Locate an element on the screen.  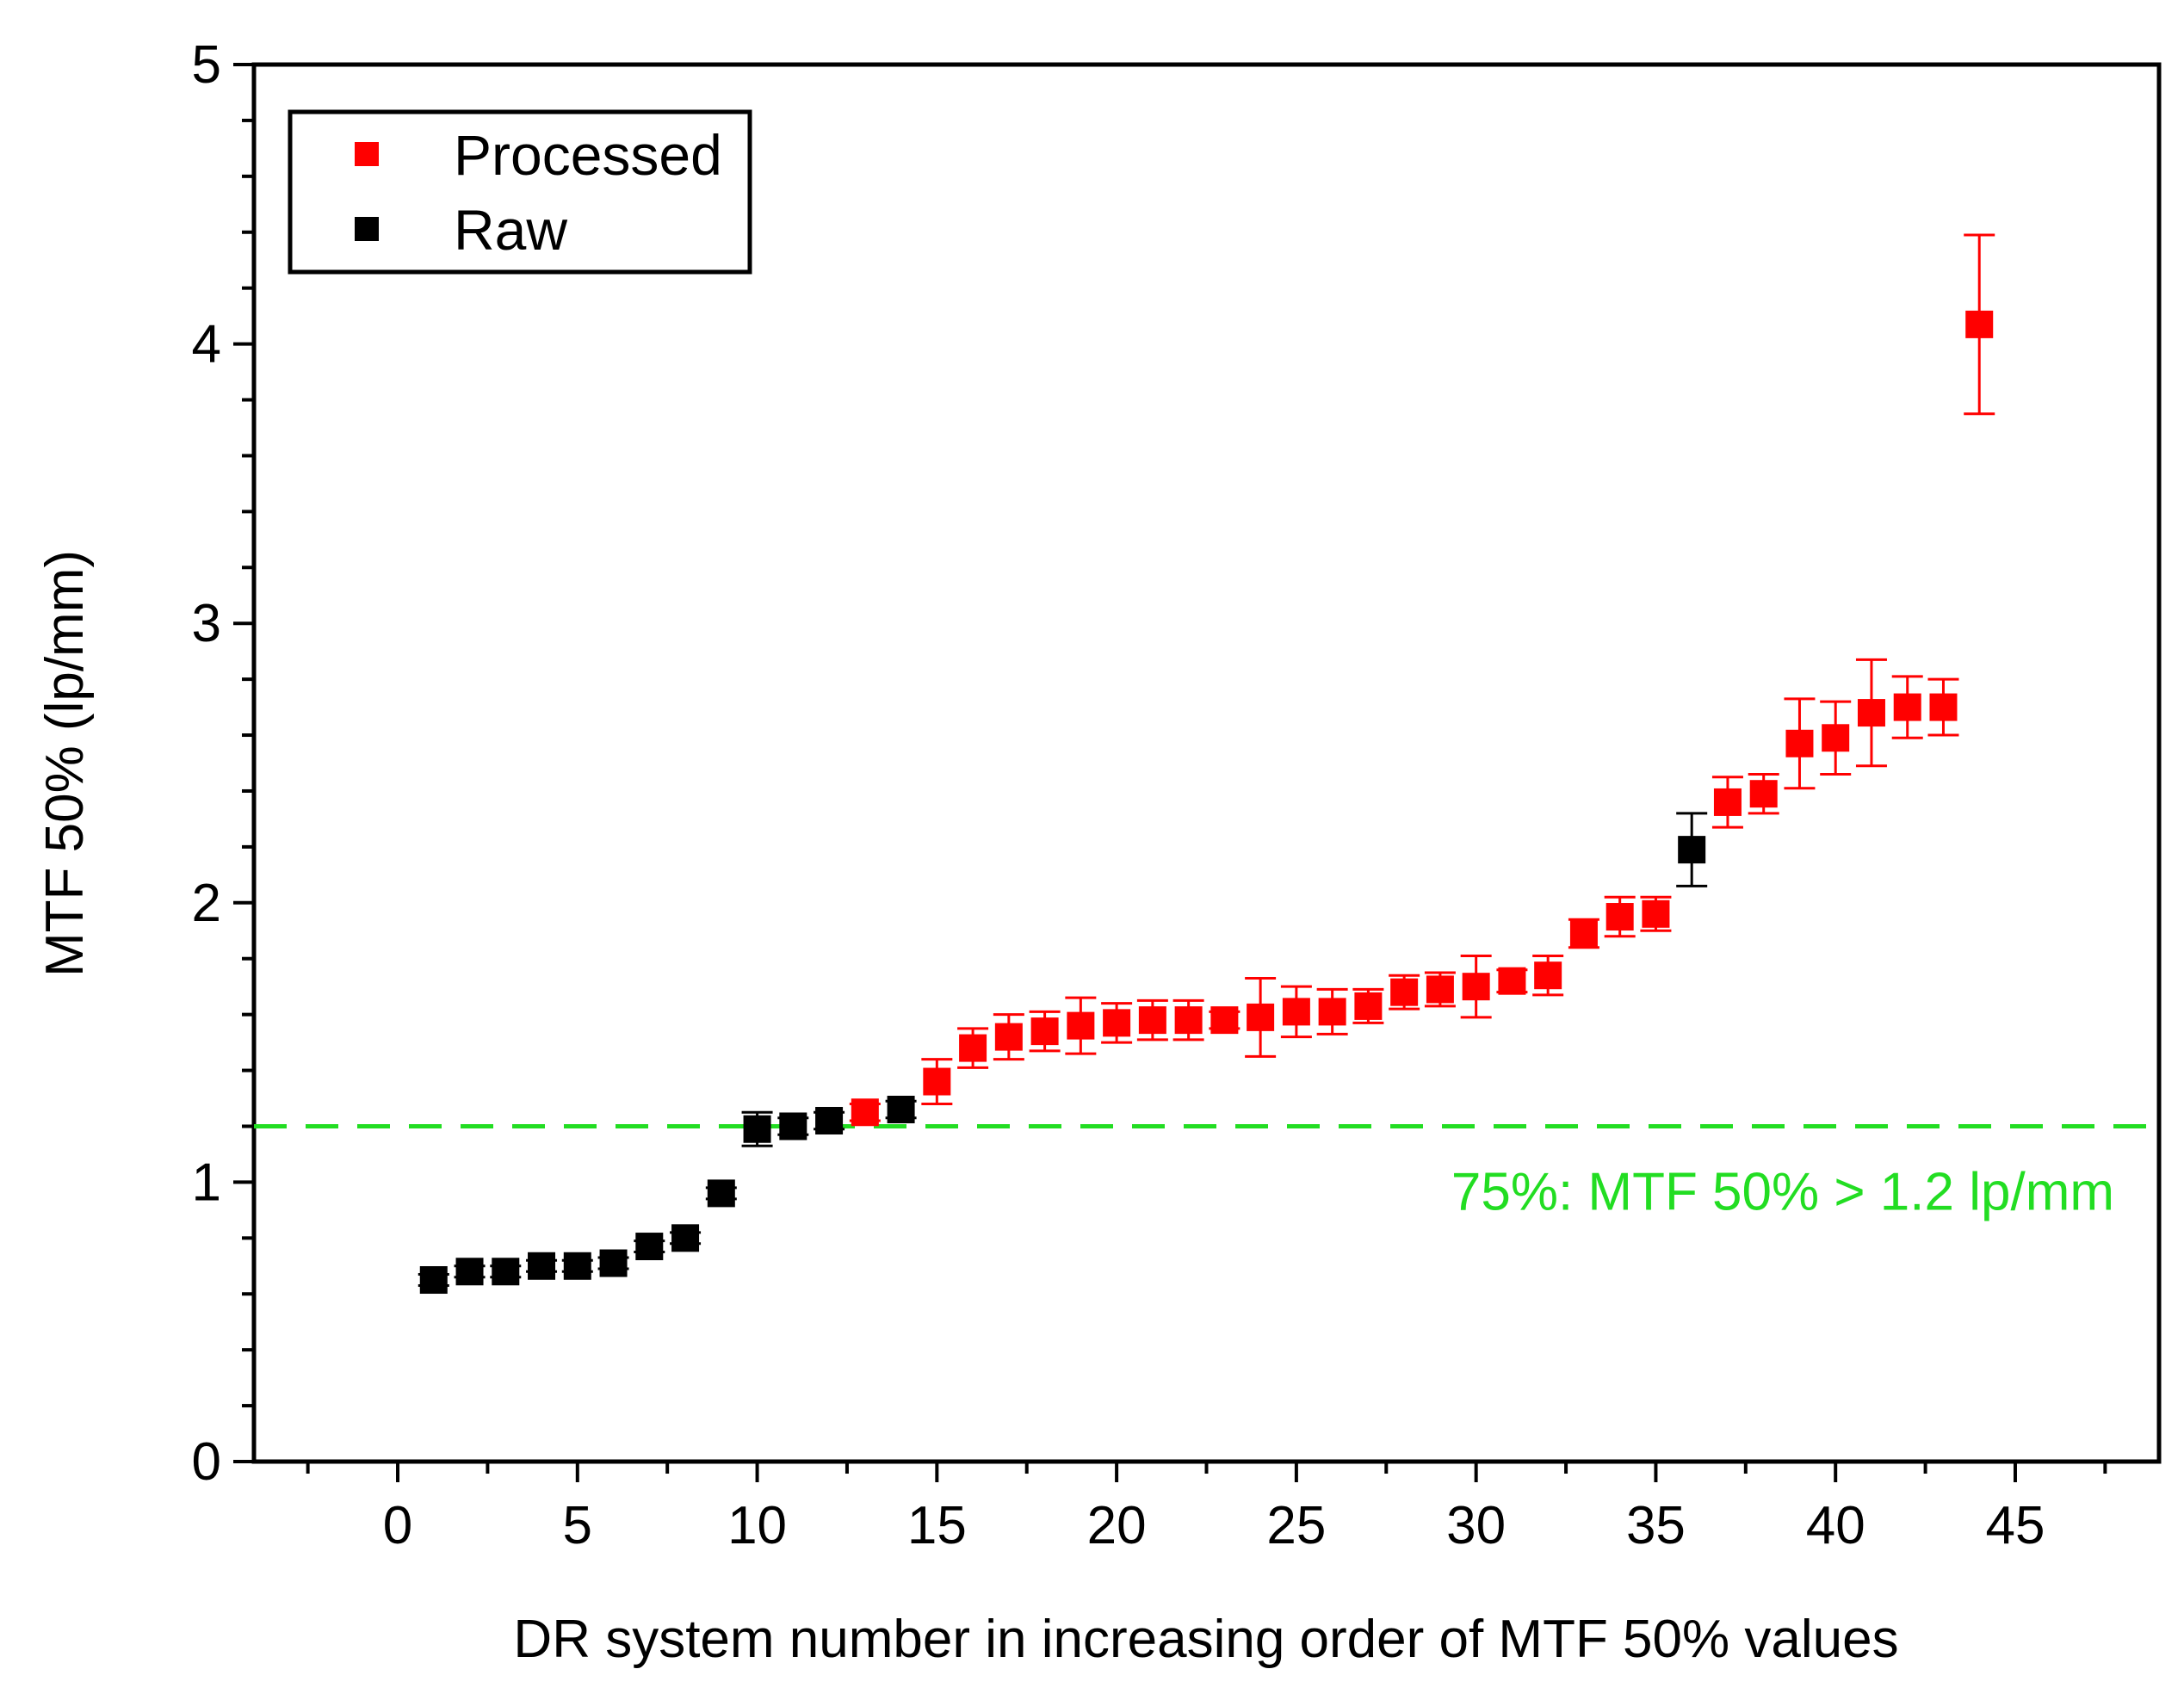
legend-box is located at coordinates (520, 192).